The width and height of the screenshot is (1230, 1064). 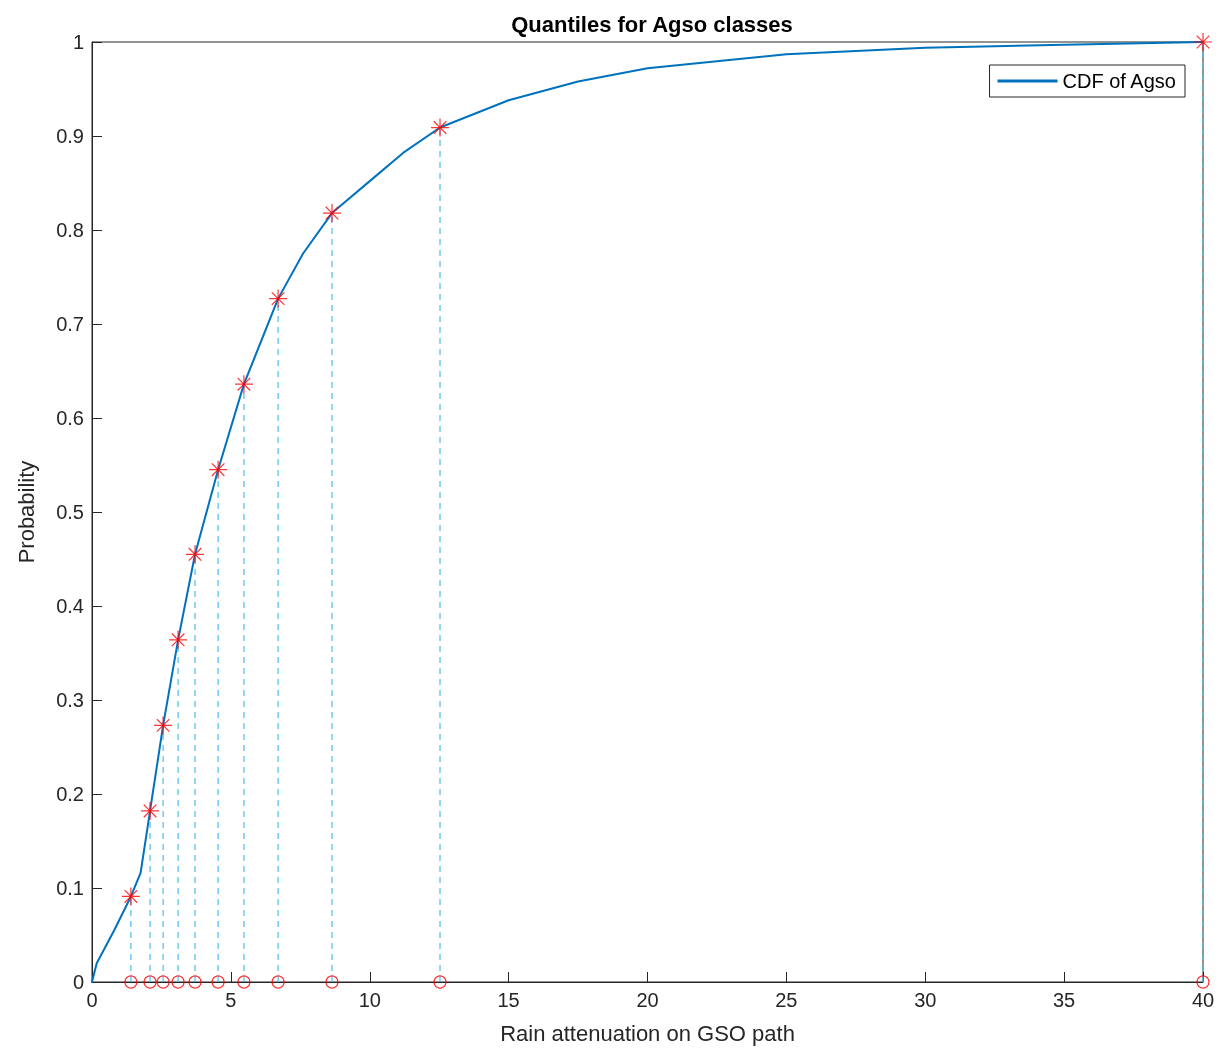 I want to click on x-tick-label: 40, so click(x=1203, y=1000).